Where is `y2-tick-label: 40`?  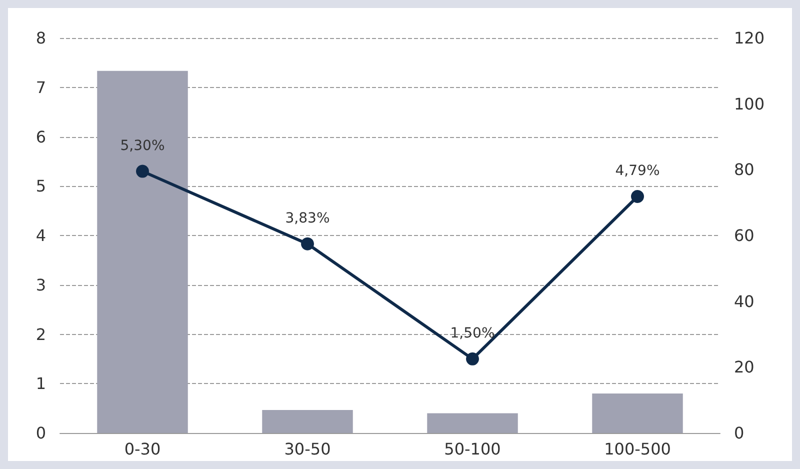 y2-tick-label: 40 is located at coordinates (744, 301).